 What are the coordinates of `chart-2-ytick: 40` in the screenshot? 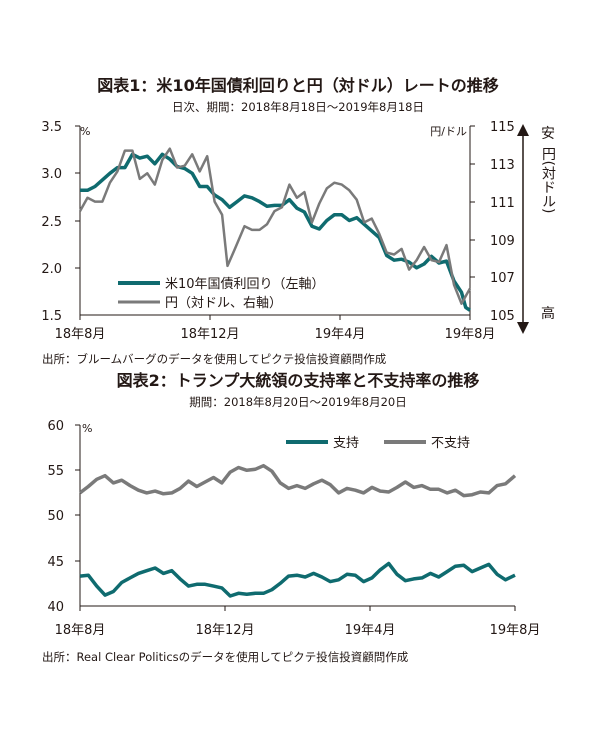 It's located at (55, 607).